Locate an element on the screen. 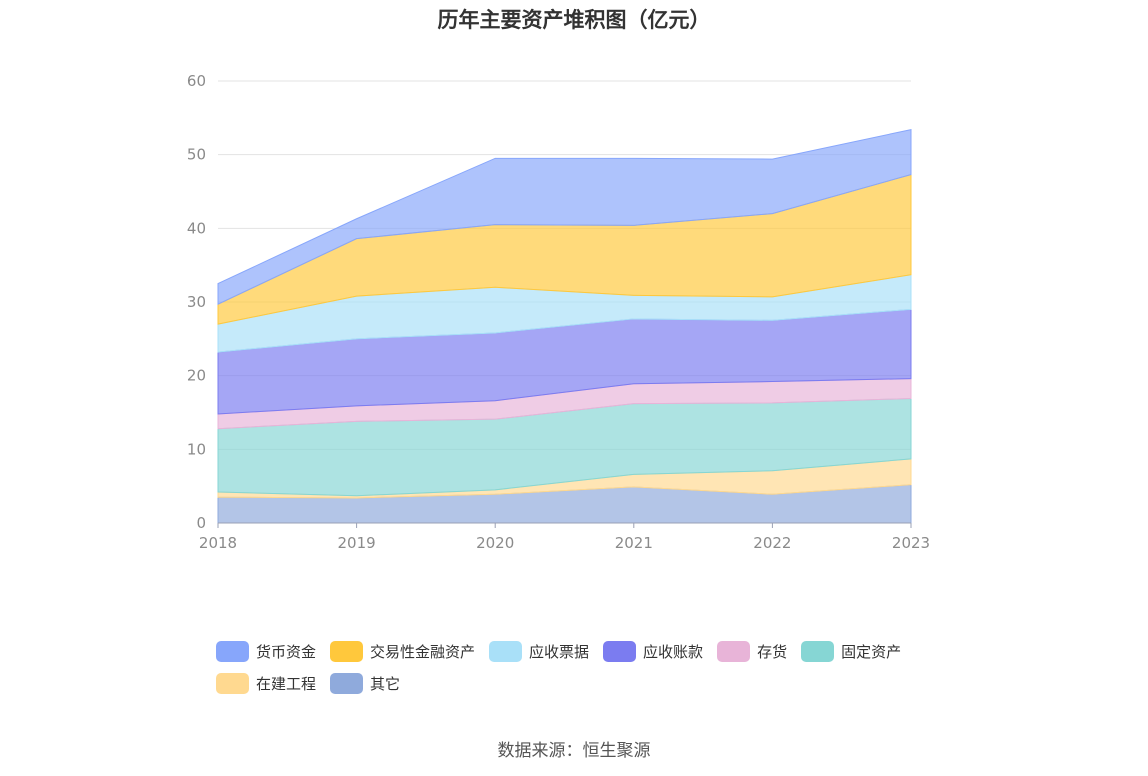 The height and width of the screenshot is (776, 1148). y-tick-label: 20 is located at coordinates (196, 376).